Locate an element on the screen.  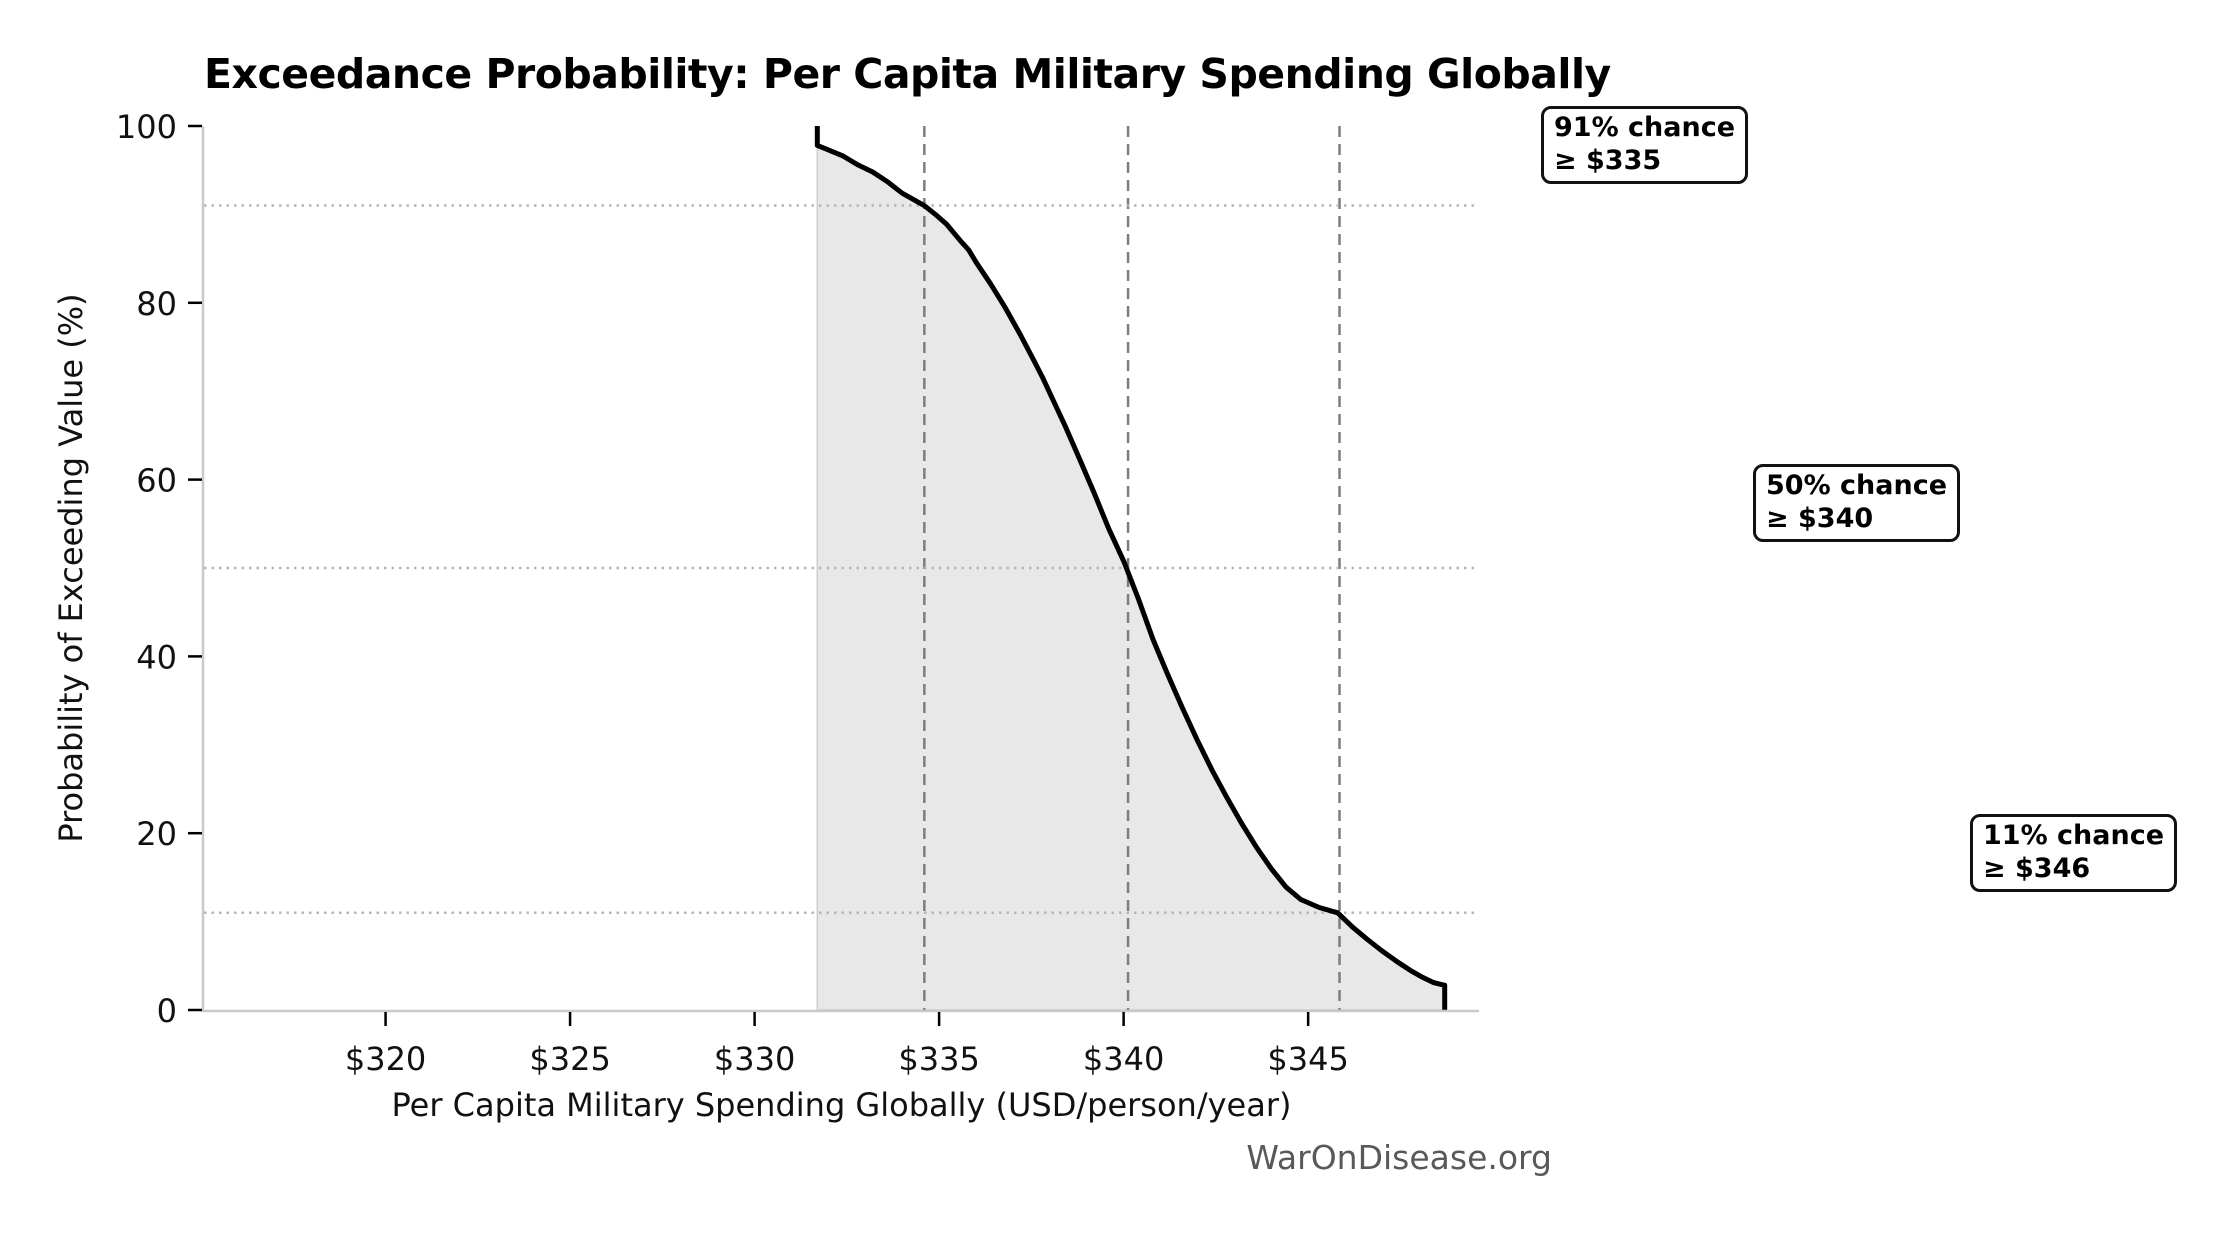
x-tick-label-0: $320 is located at coordinates (385, 1059).